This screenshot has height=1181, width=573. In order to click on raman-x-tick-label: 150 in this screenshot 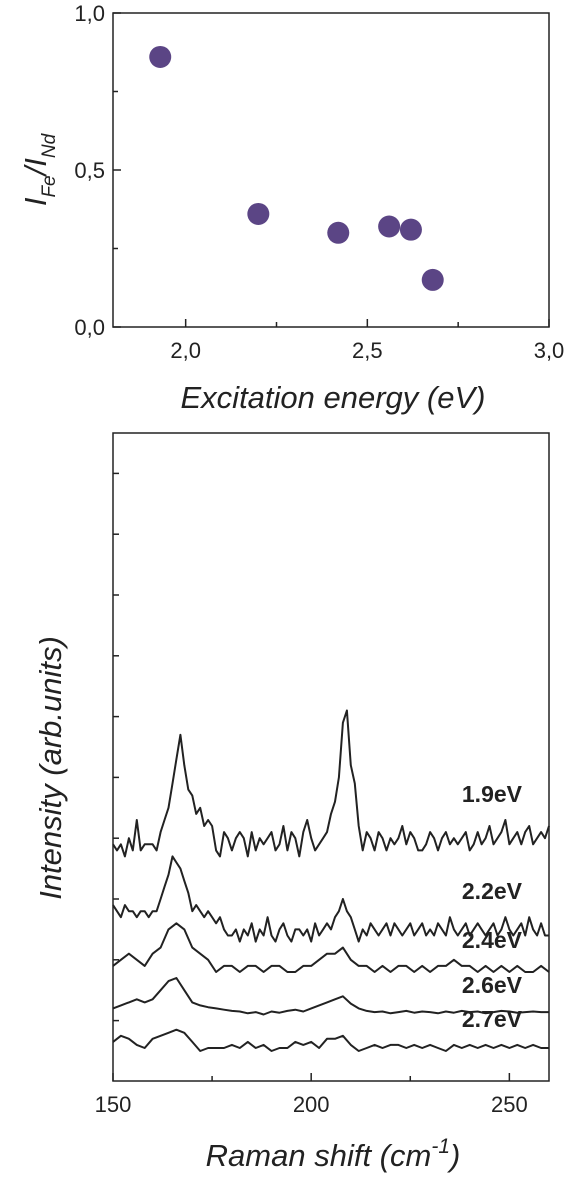, I will do `click(113, 1104)`.